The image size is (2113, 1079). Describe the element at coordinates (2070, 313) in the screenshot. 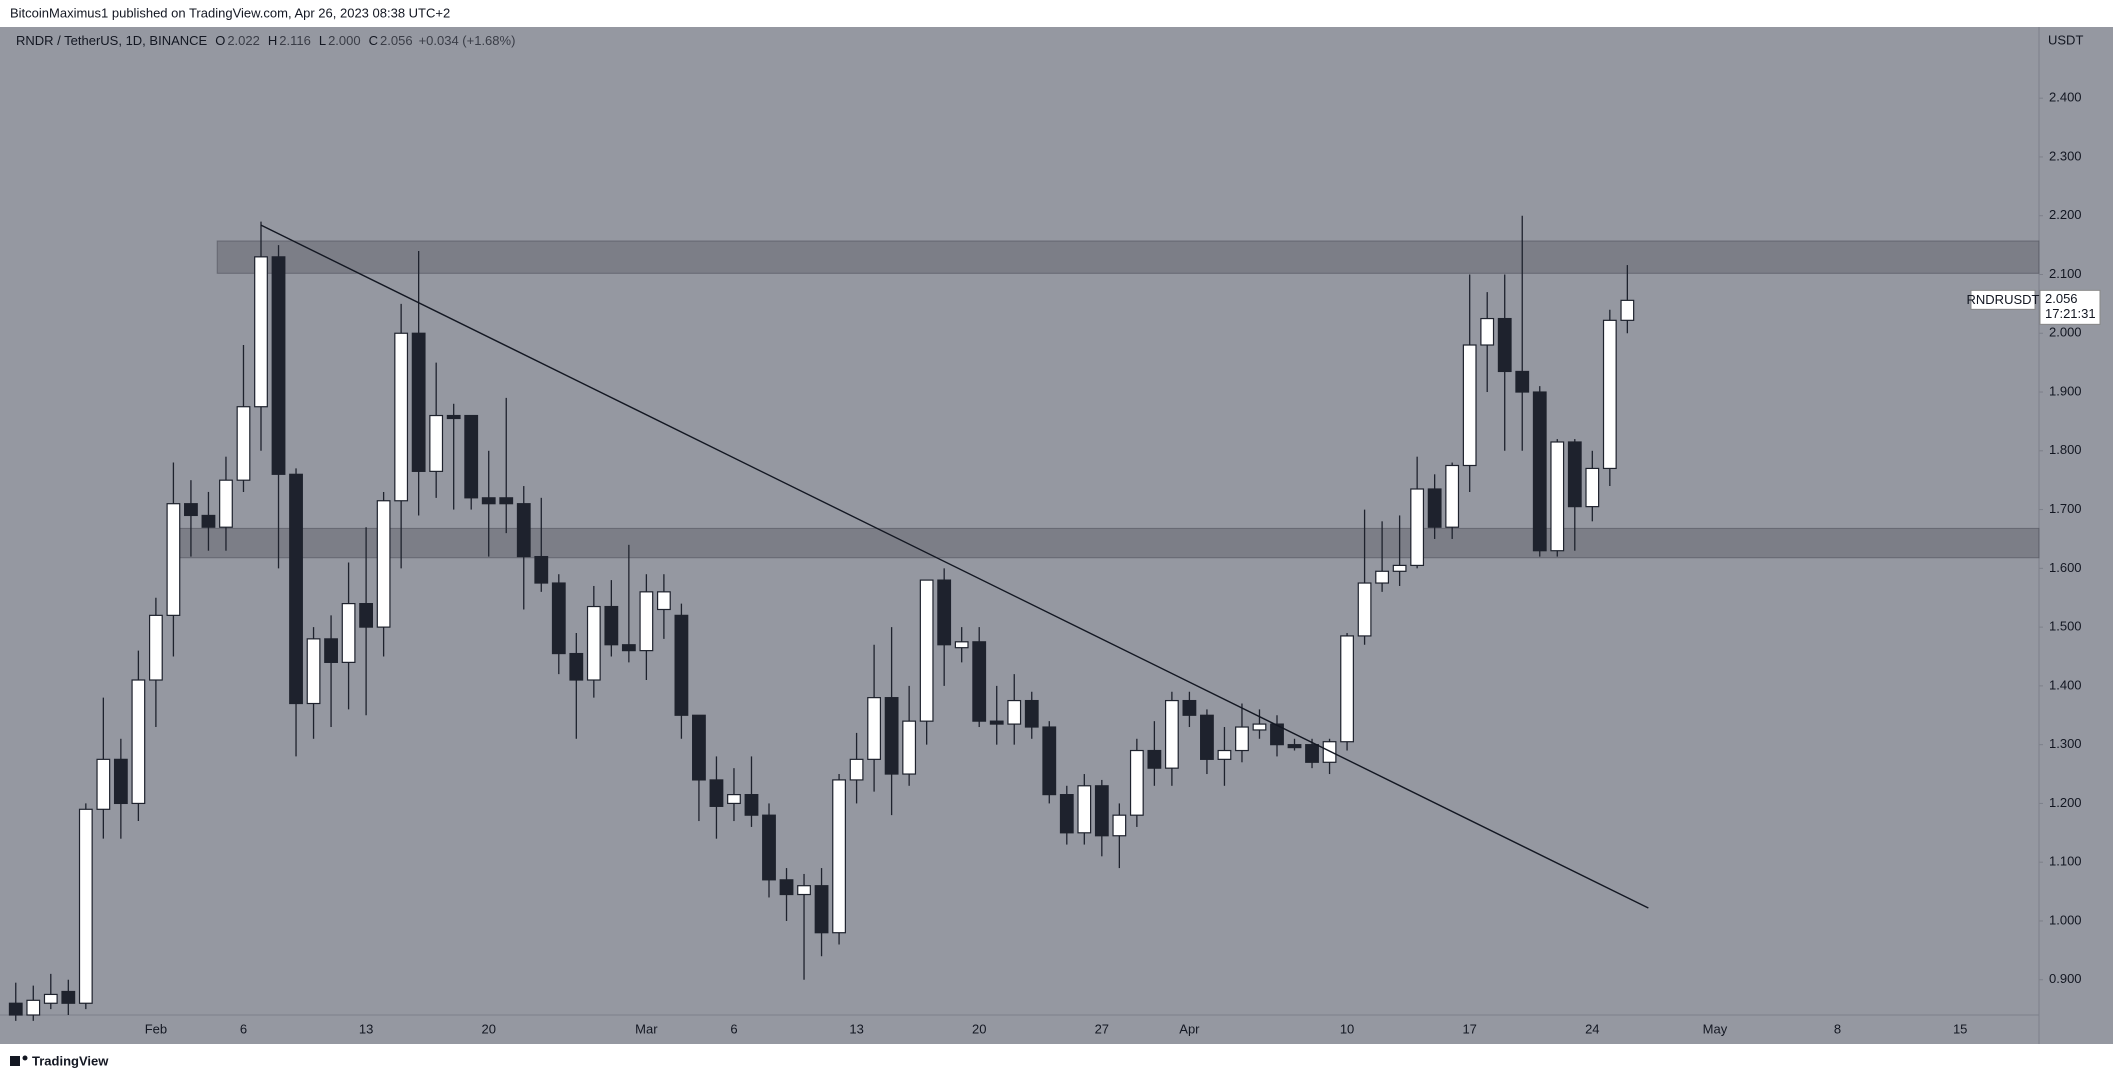

I see `countdown-label: 17:21:31` at that location.